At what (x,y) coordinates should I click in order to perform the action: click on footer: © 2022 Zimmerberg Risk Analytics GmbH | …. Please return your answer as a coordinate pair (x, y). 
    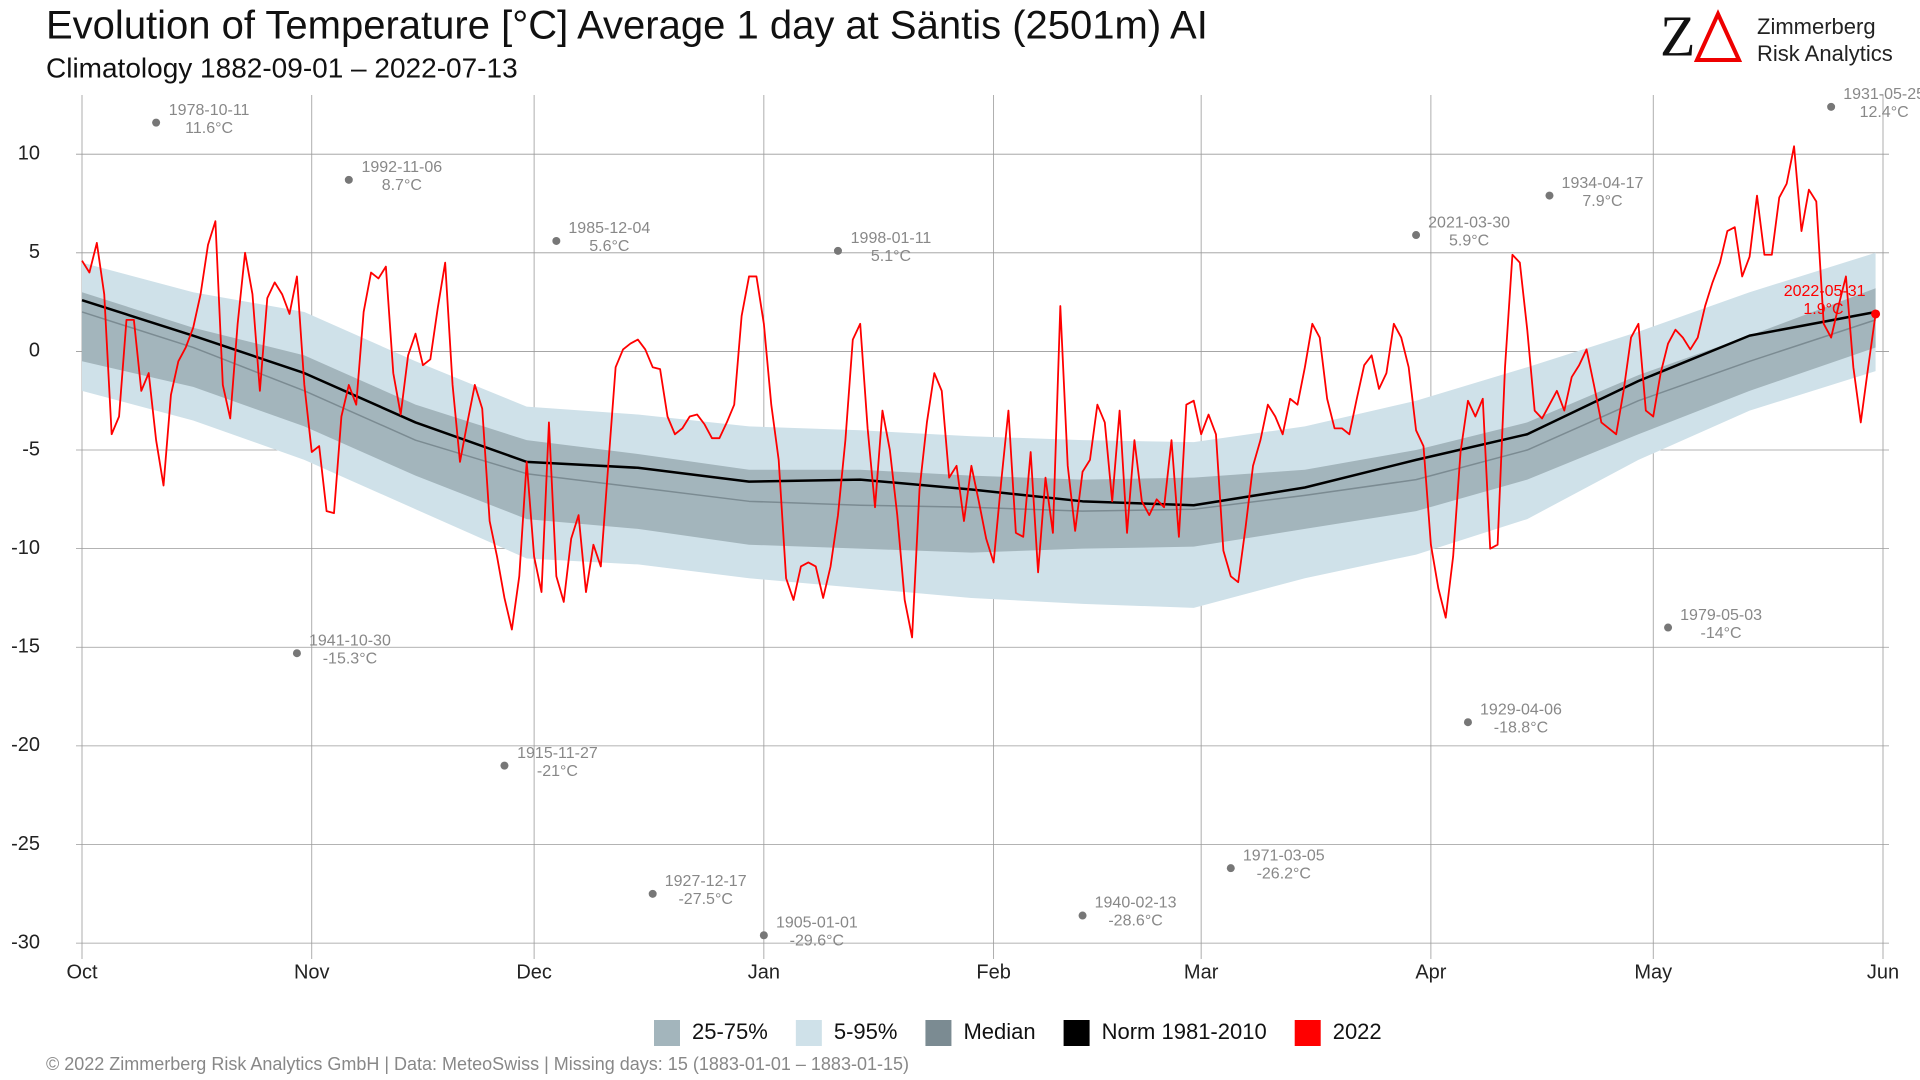
    Looking at the image, I should click on (477, 1064).